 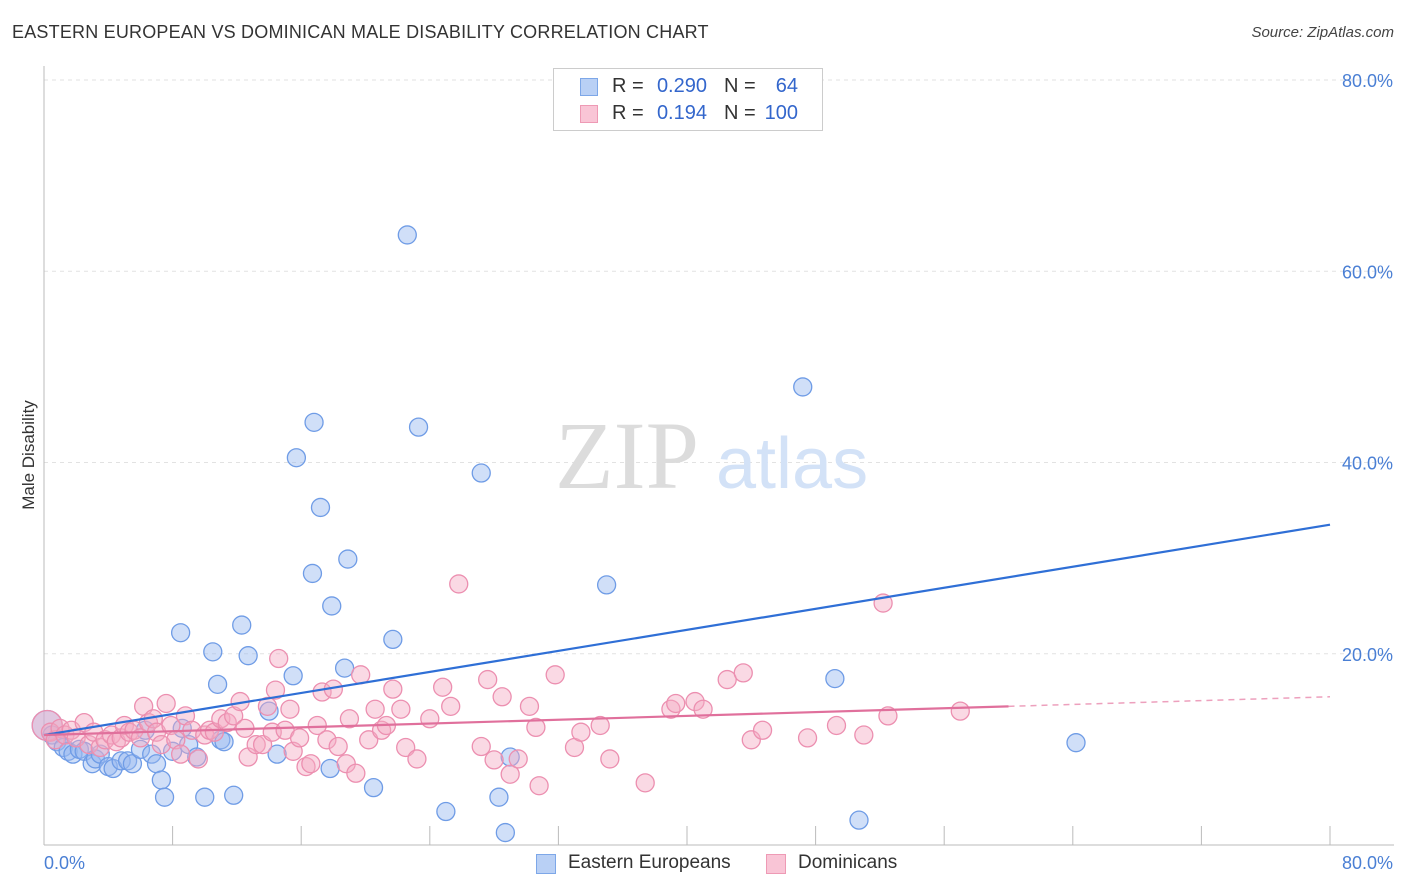 What do you see at coordinates (681, 113) in the screenshot?
I see `legend-r-value: 0.194` at bounding box center [681, 113].